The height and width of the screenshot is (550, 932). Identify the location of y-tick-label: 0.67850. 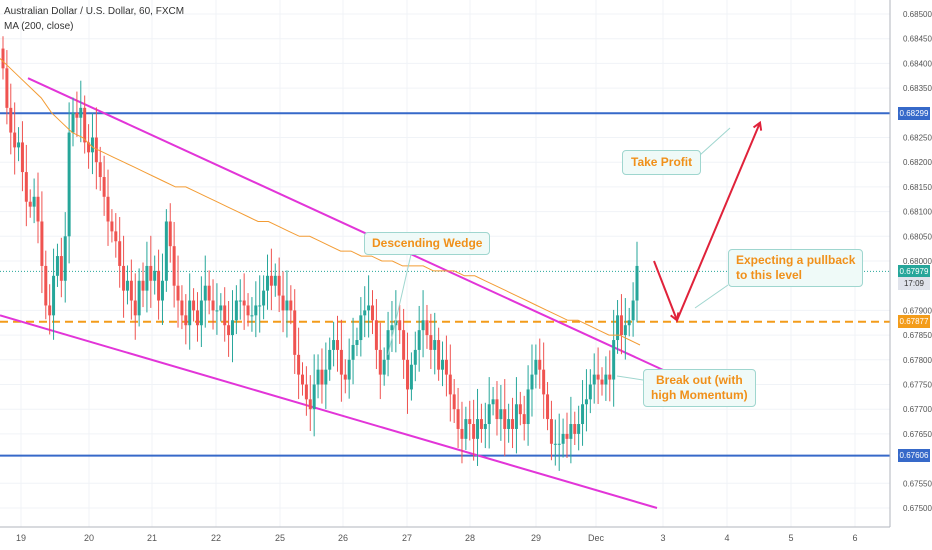
(917, 335).